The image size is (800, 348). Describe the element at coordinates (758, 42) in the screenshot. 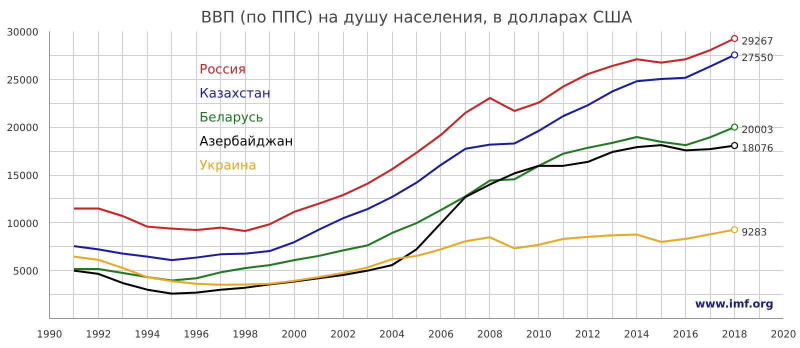

I see `data-label: 29267` at that location.